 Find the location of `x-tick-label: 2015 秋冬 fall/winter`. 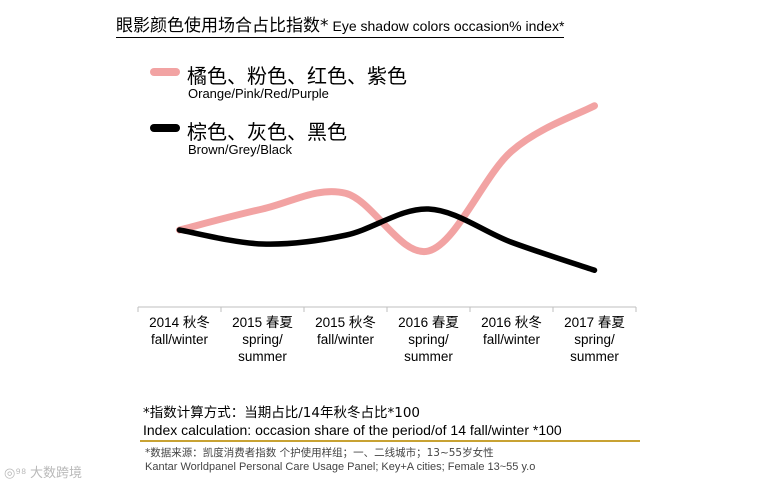

x-tick-label: 2015 秋冬 fall/winter is located at coordinates (346, 331).